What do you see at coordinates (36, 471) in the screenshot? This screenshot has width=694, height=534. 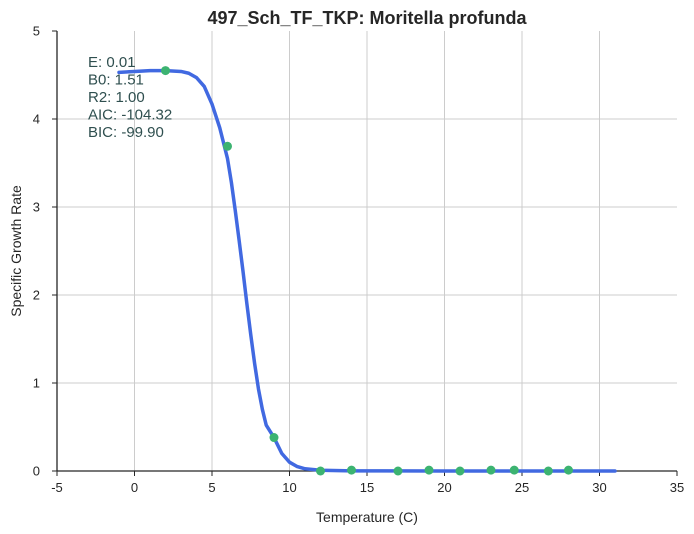 I see `y-tick-label: 0` at bounding box center [36, 471].